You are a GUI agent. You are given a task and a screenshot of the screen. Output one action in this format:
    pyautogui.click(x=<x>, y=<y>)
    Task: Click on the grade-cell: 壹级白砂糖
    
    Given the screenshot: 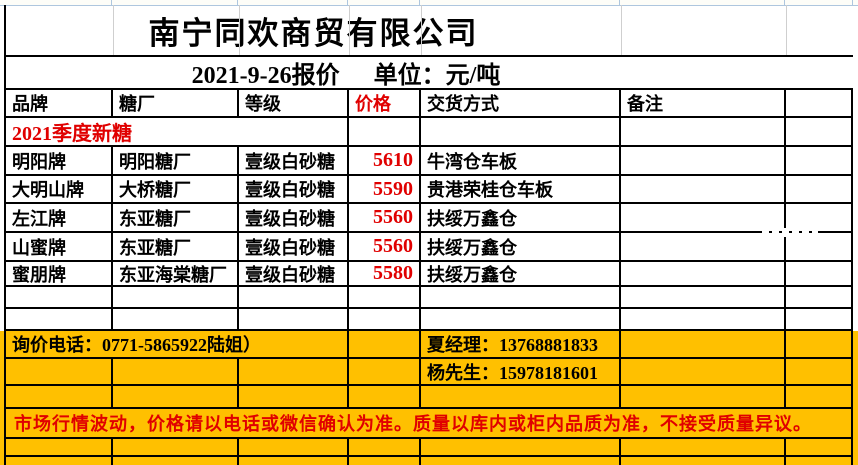 What is the action you would take?
    pyautogui.click(x=294, y=217)
    